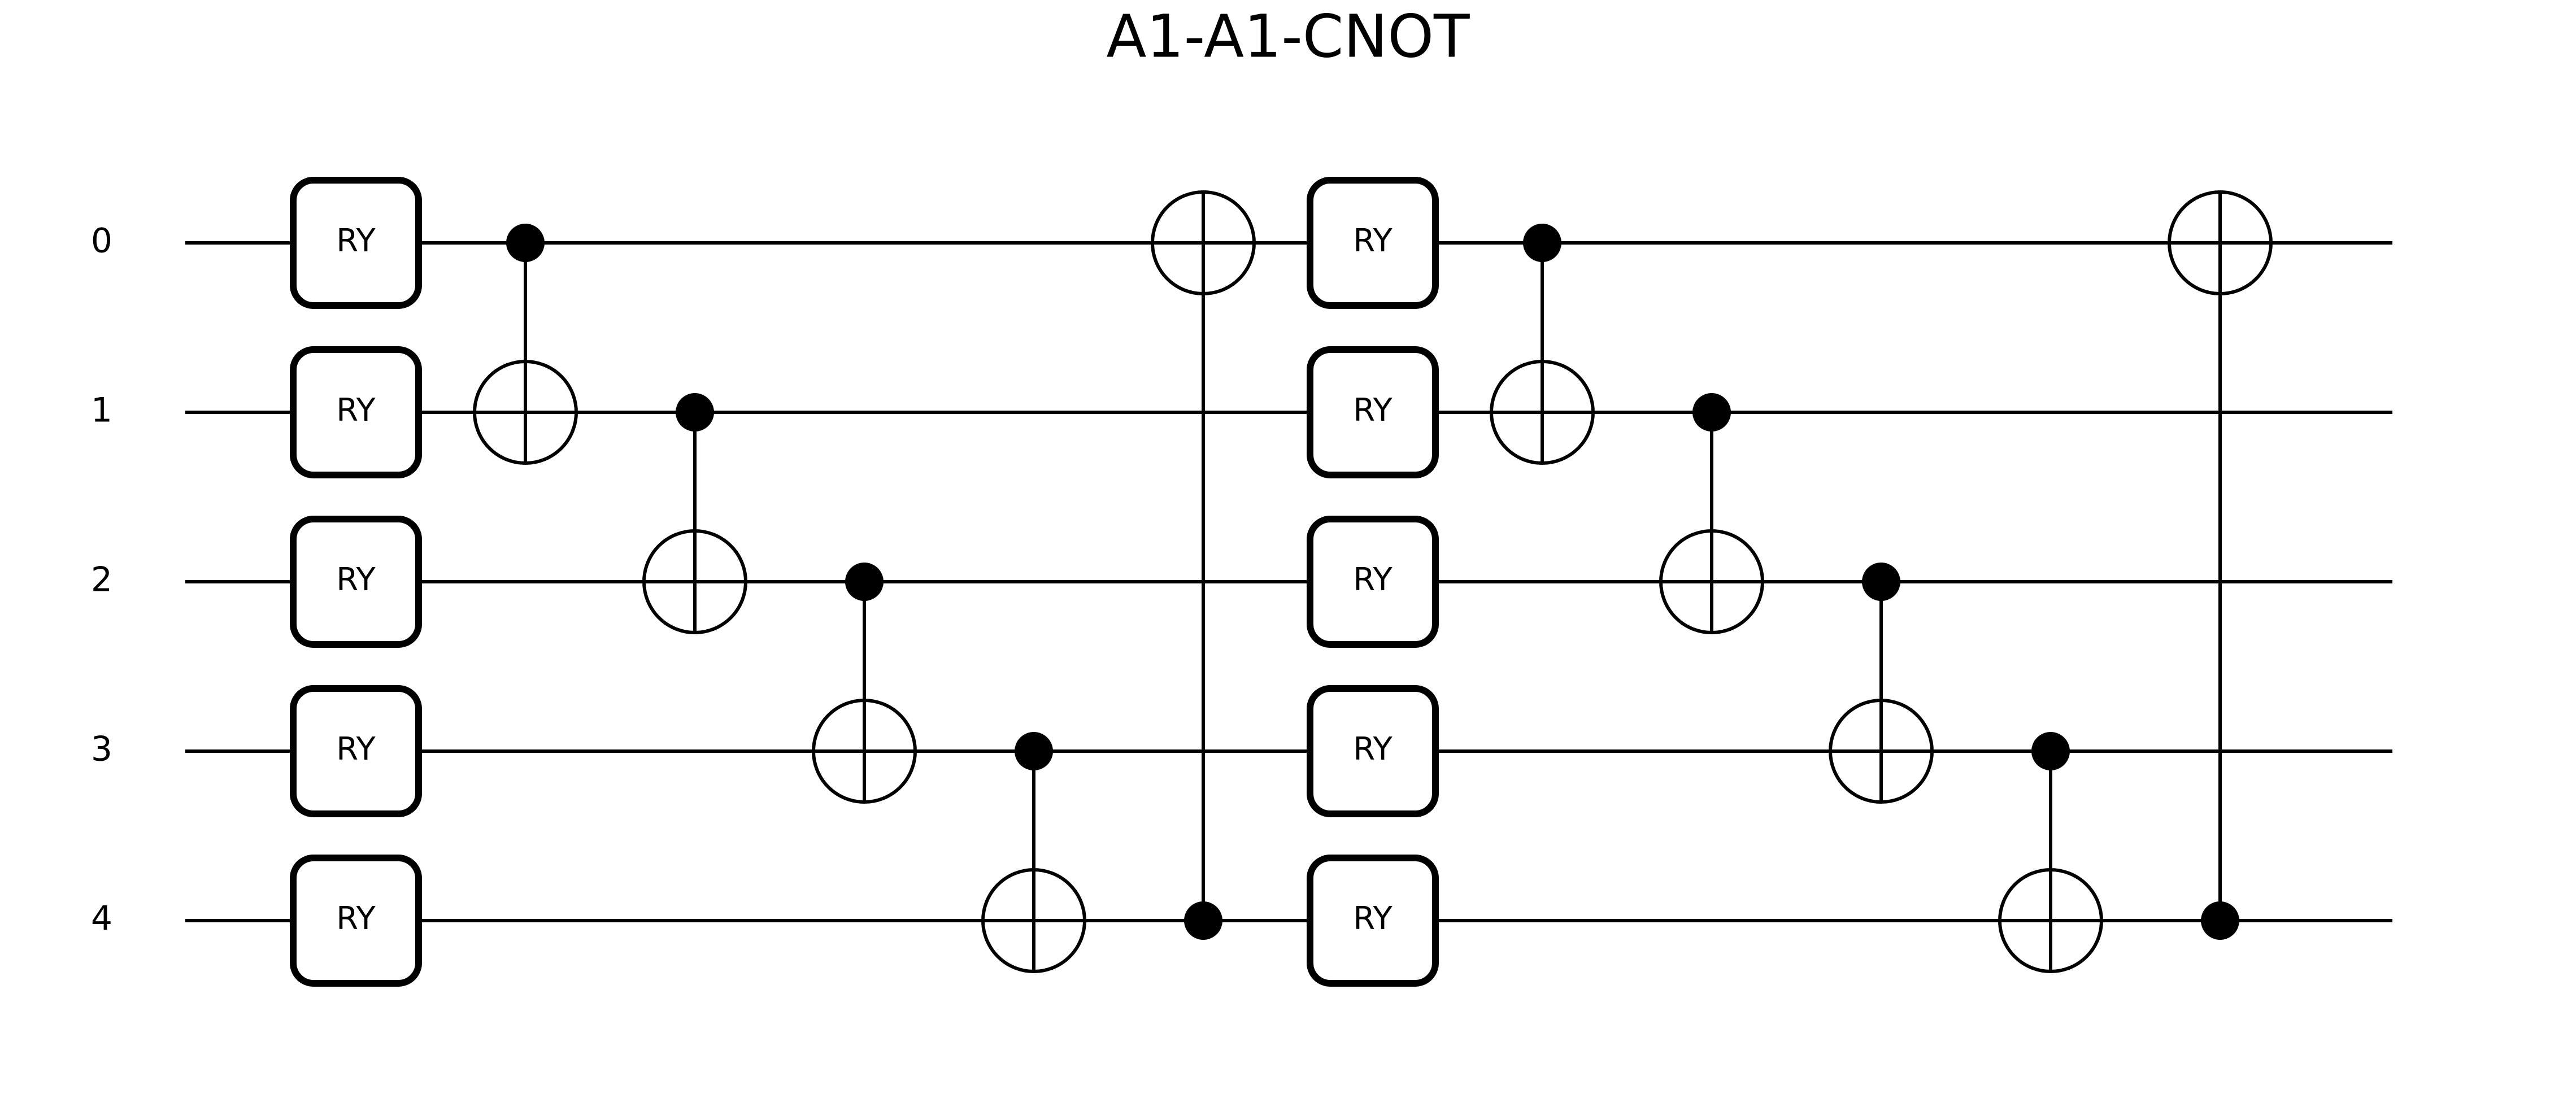 This screenshot has width=2576, height=1107. I want to click on diagram-title: A1-A1-CNOT, so click(1288, 37).